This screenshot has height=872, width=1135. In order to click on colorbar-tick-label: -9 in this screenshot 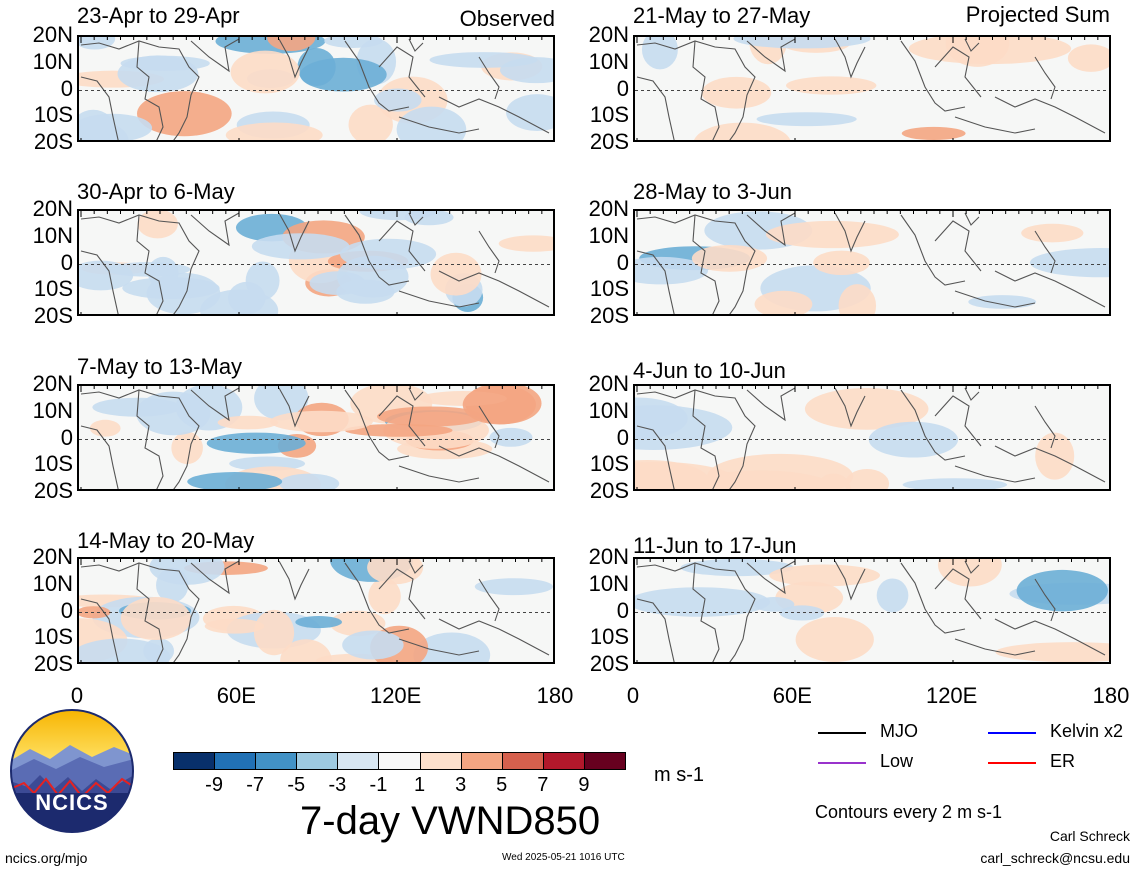, I will do `click(214, 785)`.